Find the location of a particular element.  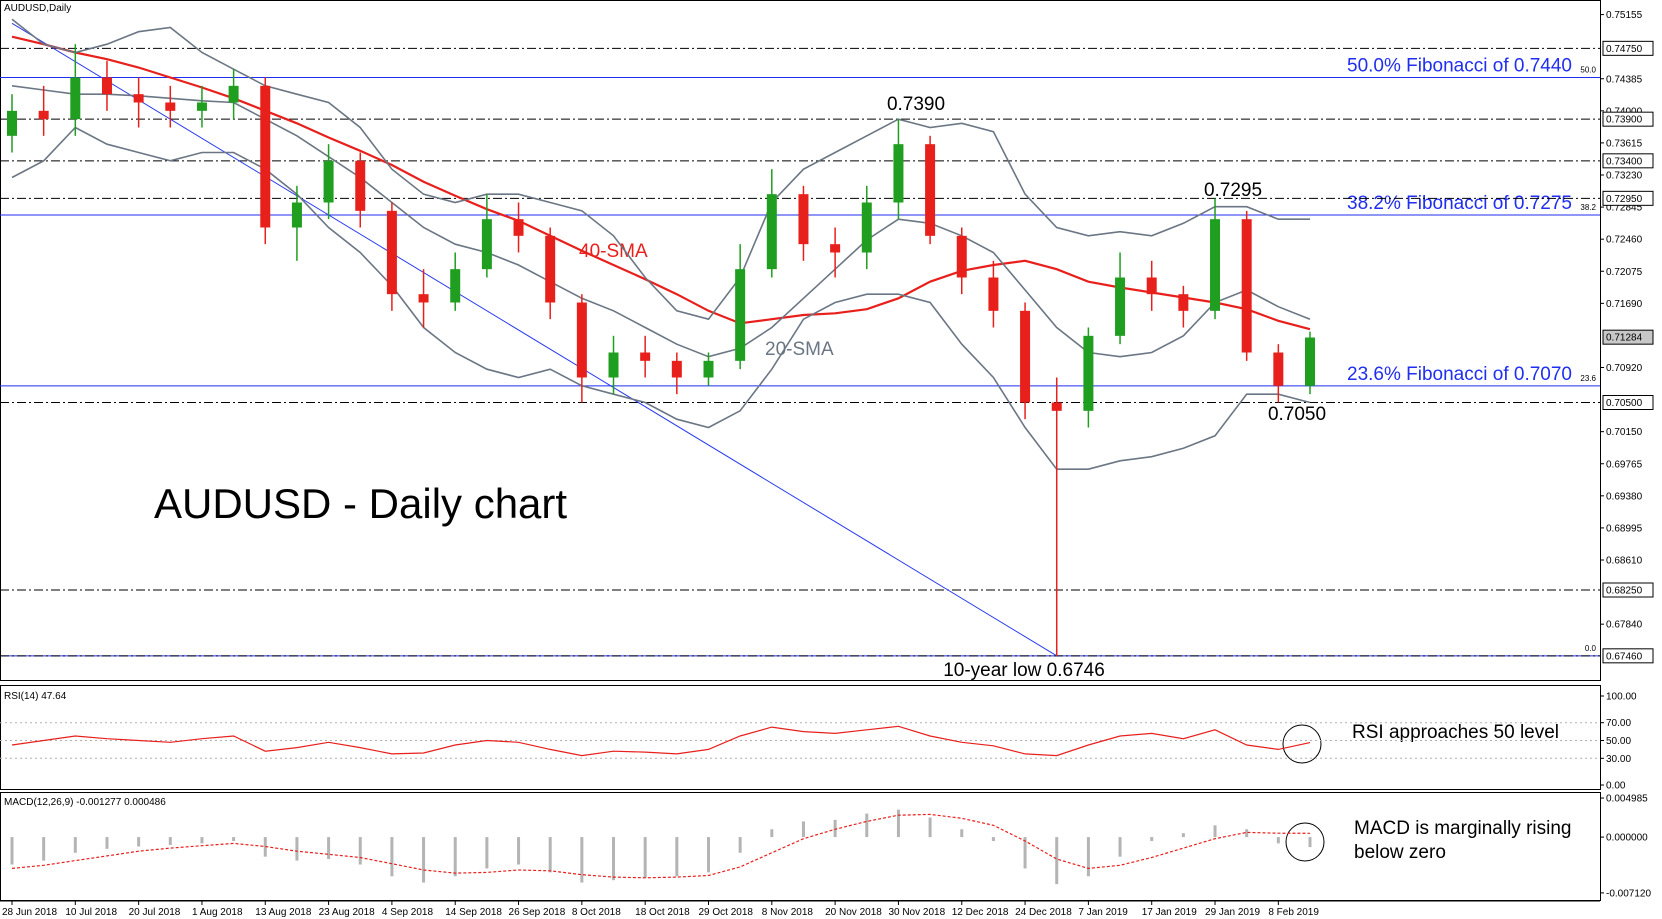

x-tick-label: 8 Feb 2019 is located at coordinates (1293, 912).